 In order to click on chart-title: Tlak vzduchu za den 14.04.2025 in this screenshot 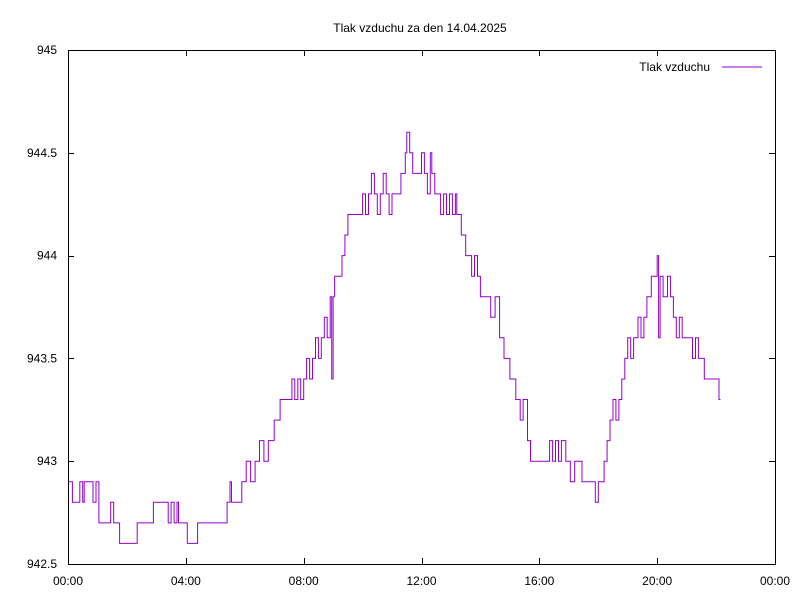, I will do `click(420, 28)`.